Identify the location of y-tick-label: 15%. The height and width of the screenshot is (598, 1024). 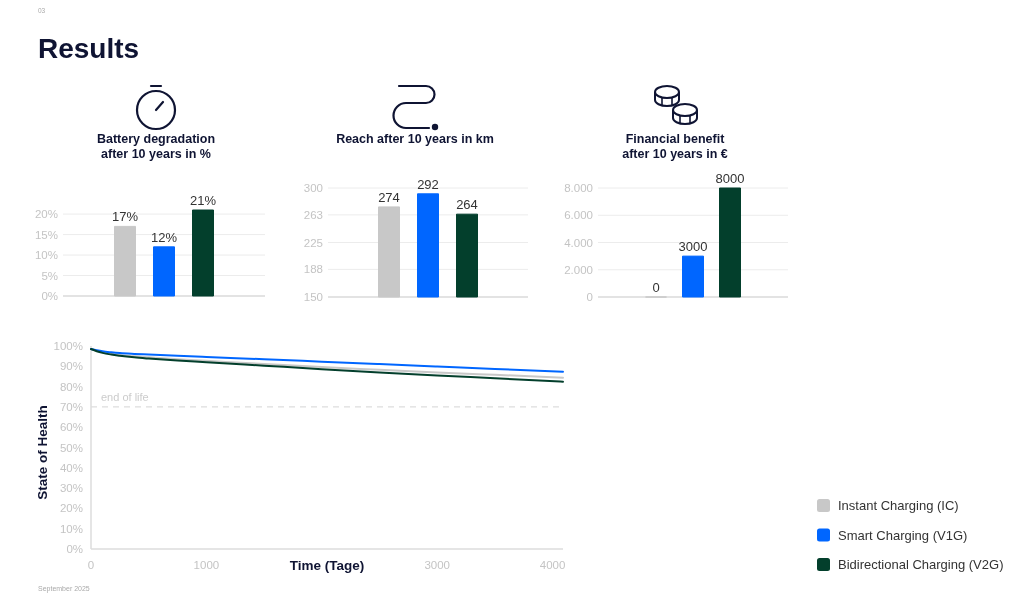
(46, 234).